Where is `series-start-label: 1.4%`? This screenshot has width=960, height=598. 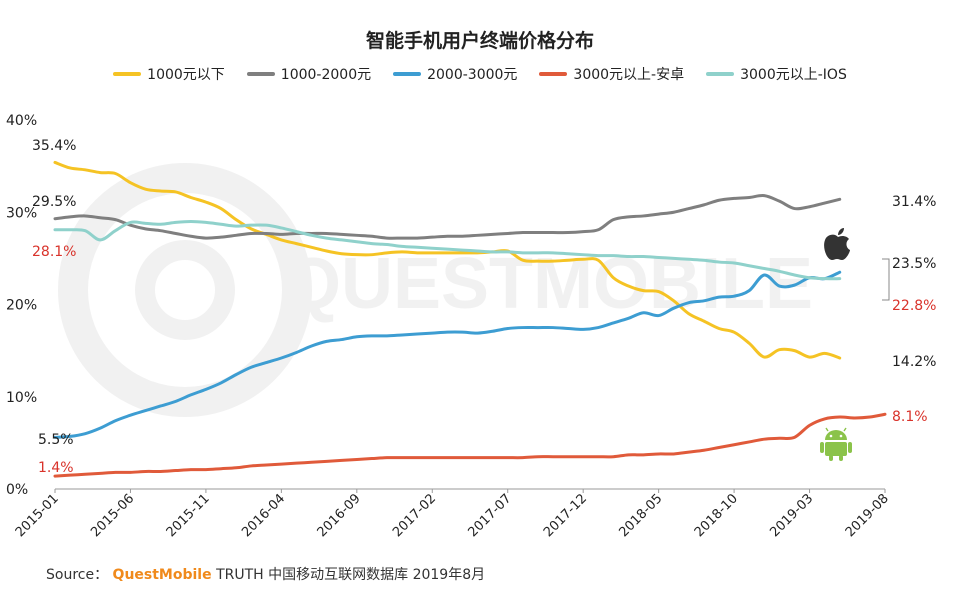 series-start-label: 1.4% is located at coordinates (56, 468).